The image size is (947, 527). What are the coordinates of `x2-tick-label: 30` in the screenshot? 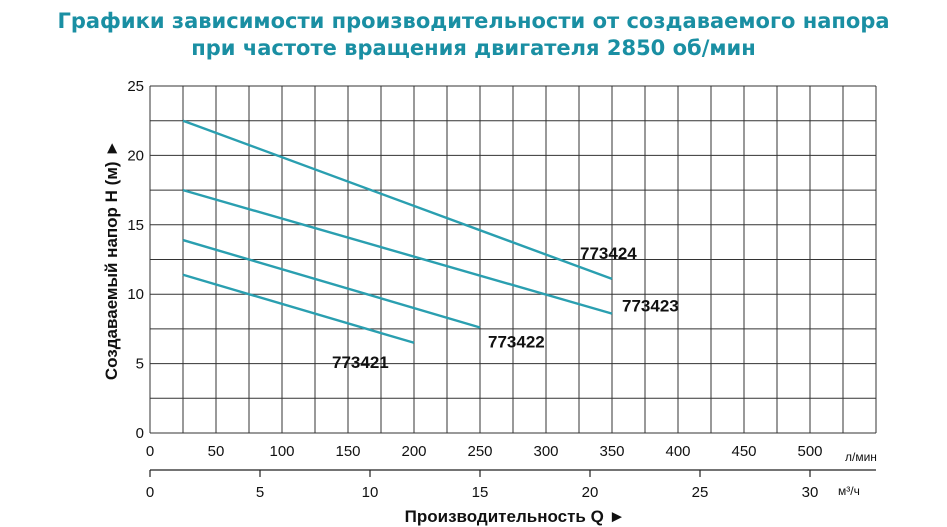 It's located at (810, 492).